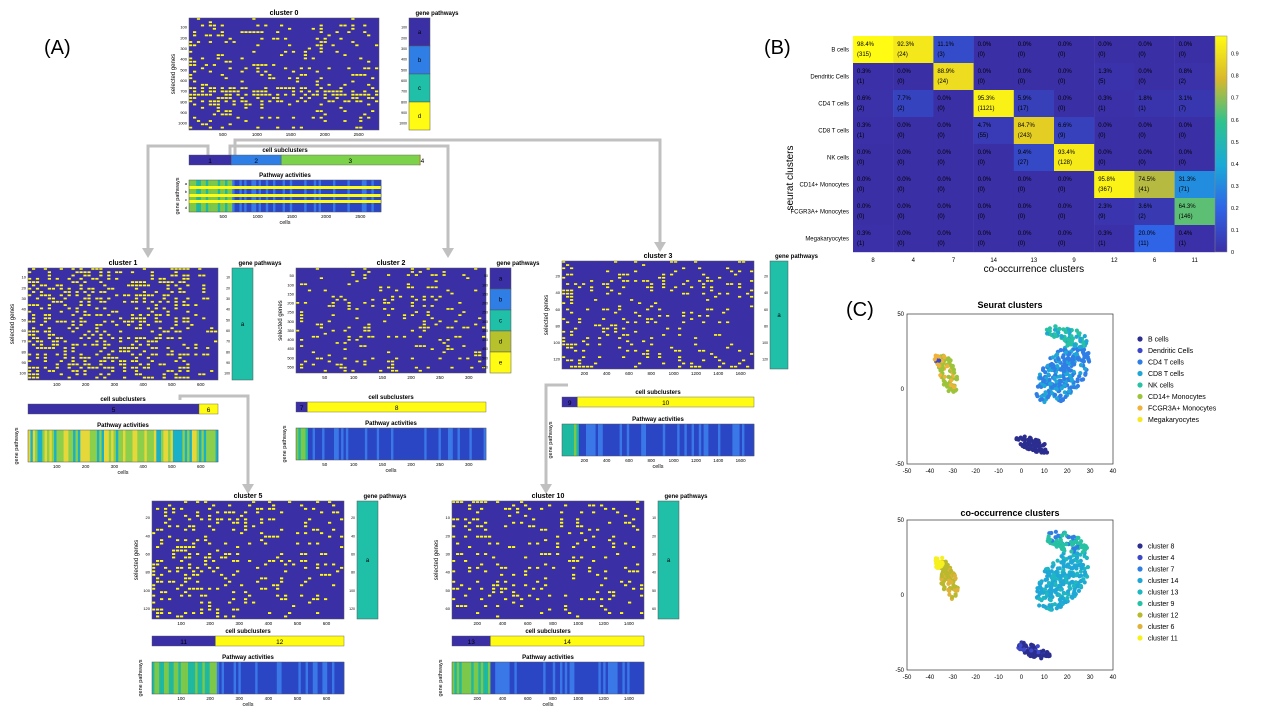 The image size is (1280, 720). I want to click on row-label: CD8 T cells, so click(833, 132).